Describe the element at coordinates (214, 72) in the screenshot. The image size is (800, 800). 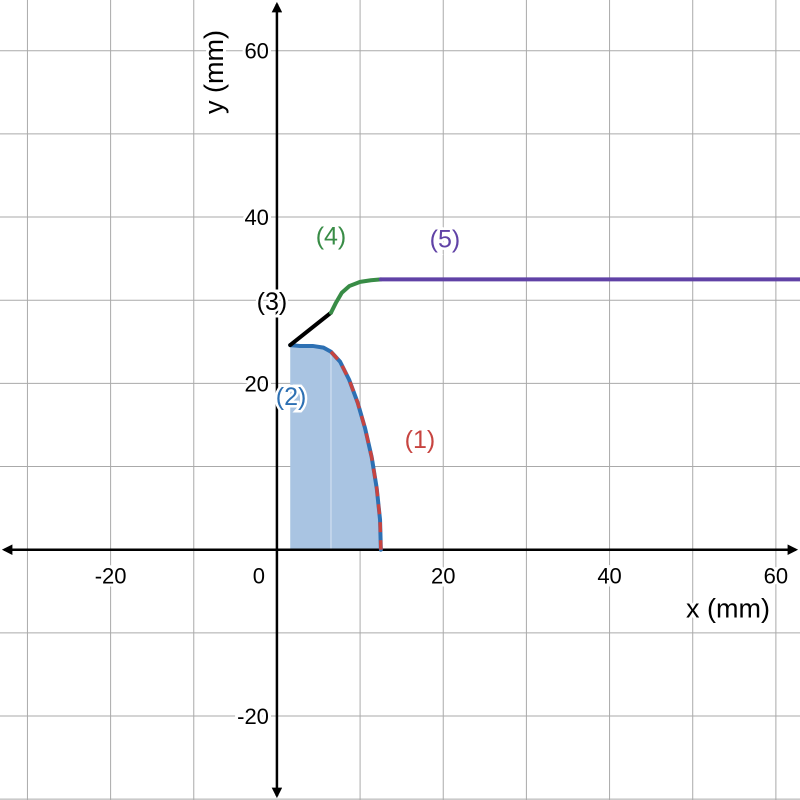
I see `y-axis-title: y (mm)` at that location.